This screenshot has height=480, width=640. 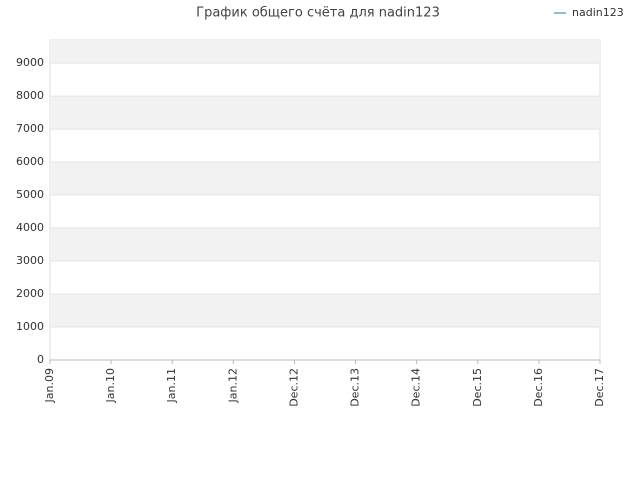 I want to click on x-tick-label: Jan.12, so click(x=232, y=385).